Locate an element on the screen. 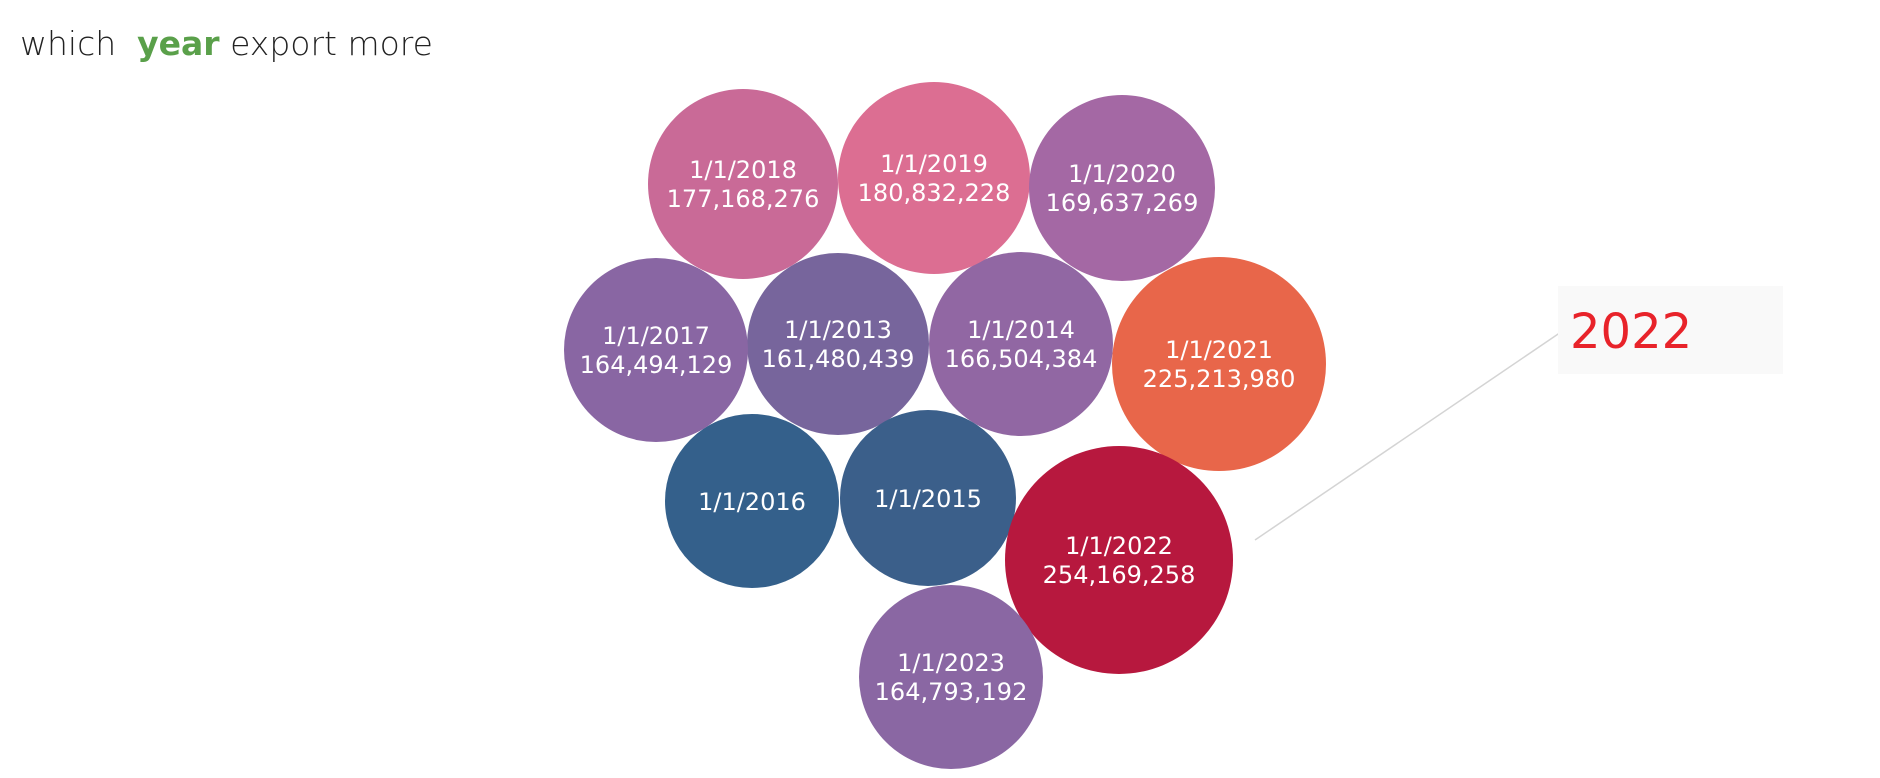 The width and height of the screenshot is (1880, 778). bubble-value-label: 254,169,258 is located at coordinates (1119, 575).